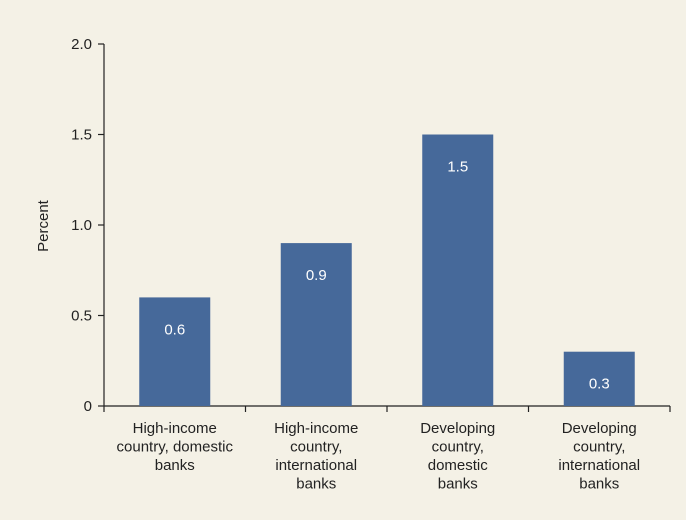 The image size is (686, 520). I want to click on y-tick-label: 1.5, so click(81, 135).